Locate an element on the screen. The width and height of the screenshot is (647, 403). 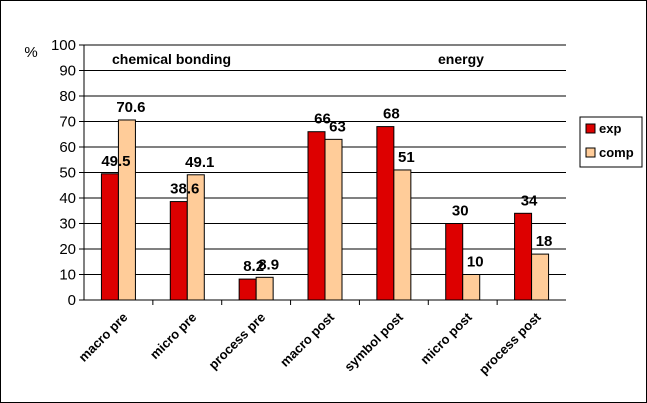
y-axis-title: % is located at coordinates (30, 52).